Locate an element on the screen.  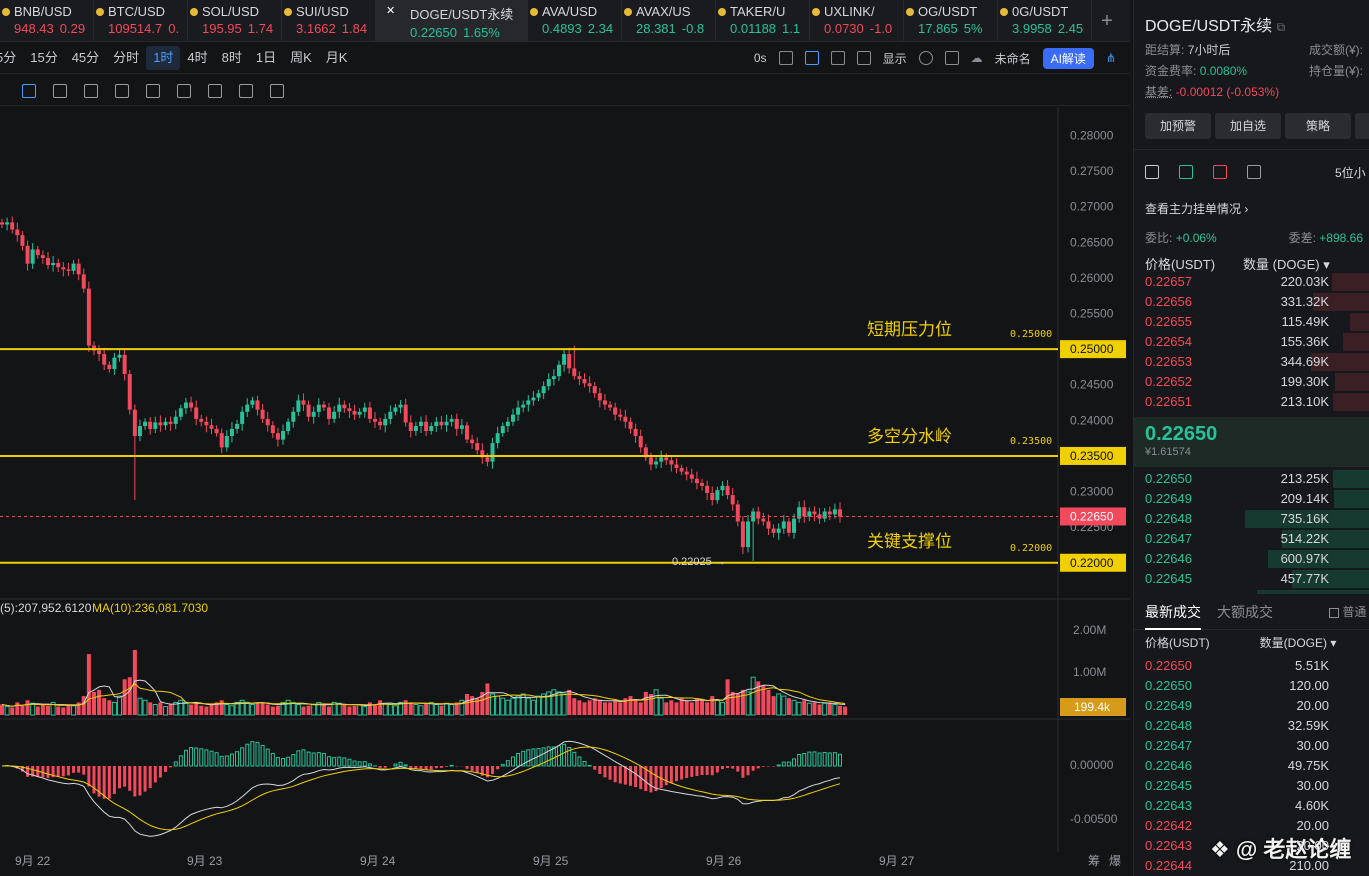
ai-analysis-button: AI解读 is located at coordinates (1068, 58).